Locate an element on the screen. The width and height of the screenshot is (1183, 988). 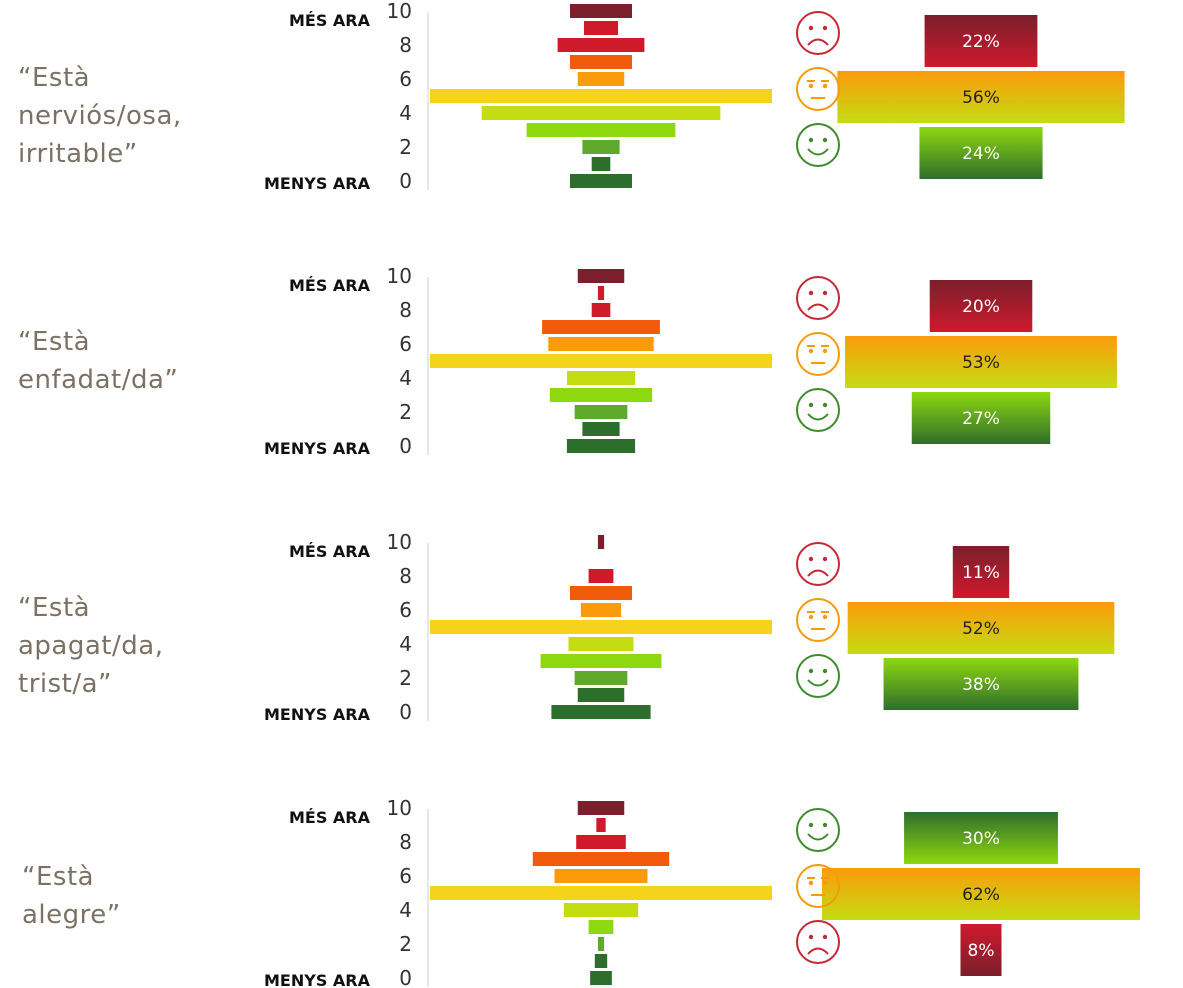
panel-title-line: “Està is located at coordinates (58, 877).